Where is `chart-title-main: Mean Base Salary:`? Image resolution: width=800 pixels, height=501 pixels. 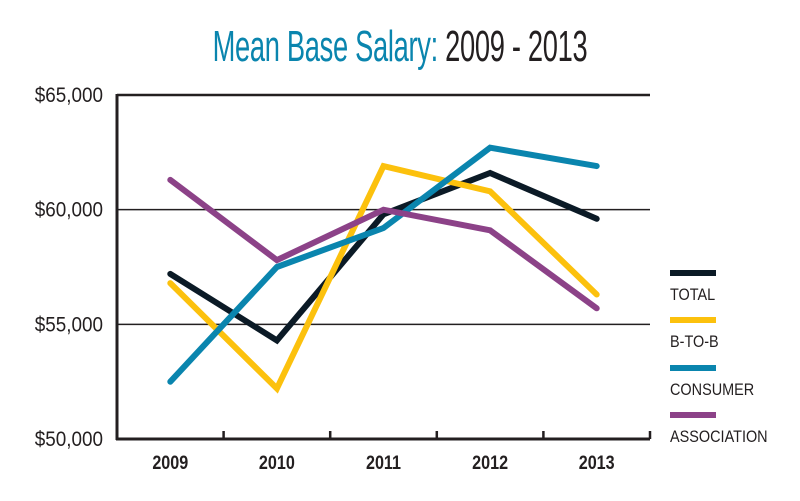
chart-title-main: Mean Base Salary: is located at coordinates (325, 46).